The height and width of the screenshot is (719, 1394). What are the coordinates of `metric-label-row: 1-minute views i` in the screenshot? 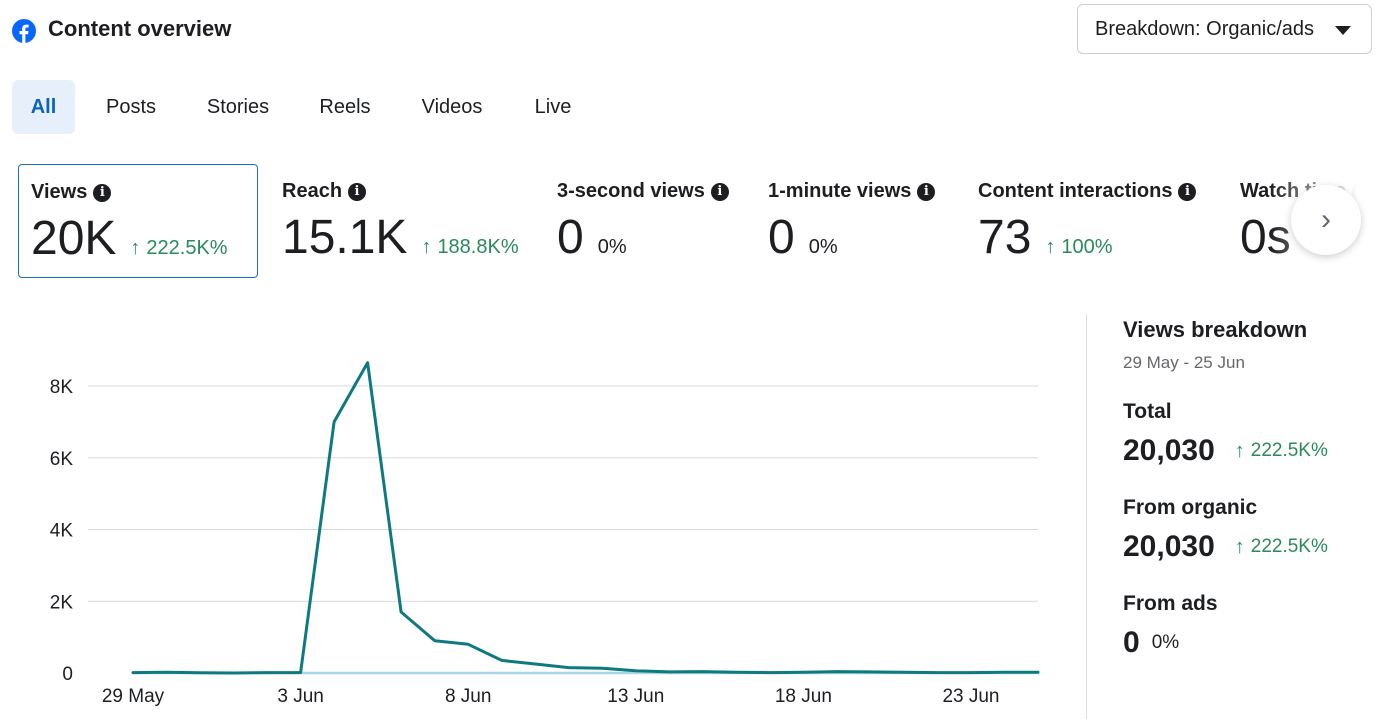 It's located at (852, 191).